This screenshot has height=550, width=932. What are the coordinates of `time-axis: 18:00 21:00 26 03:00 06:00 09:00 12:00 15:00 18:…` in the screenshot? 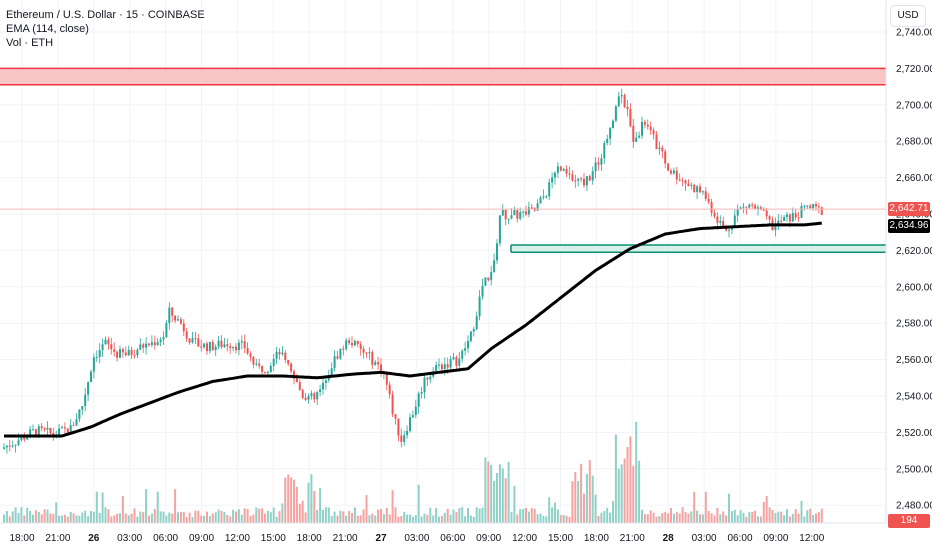 It's located at (416, 538).